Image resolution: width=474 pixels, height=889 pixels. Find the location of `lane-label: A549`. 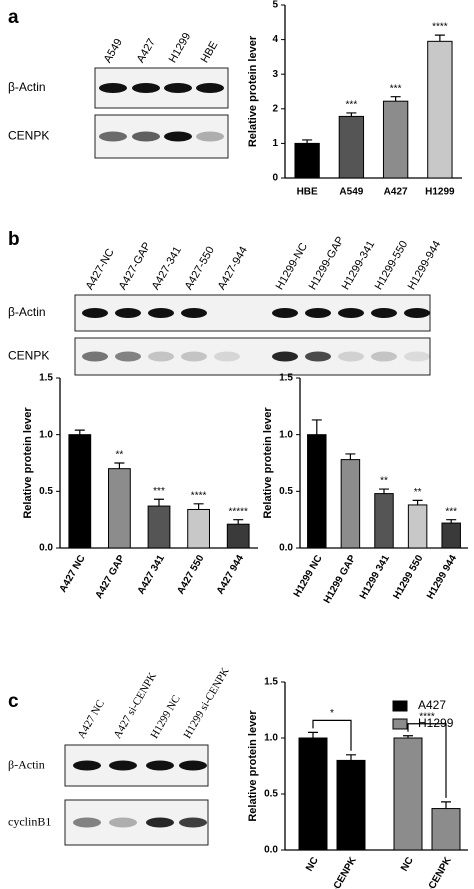

lane-label: A549 is located at coordinates (113, 51).